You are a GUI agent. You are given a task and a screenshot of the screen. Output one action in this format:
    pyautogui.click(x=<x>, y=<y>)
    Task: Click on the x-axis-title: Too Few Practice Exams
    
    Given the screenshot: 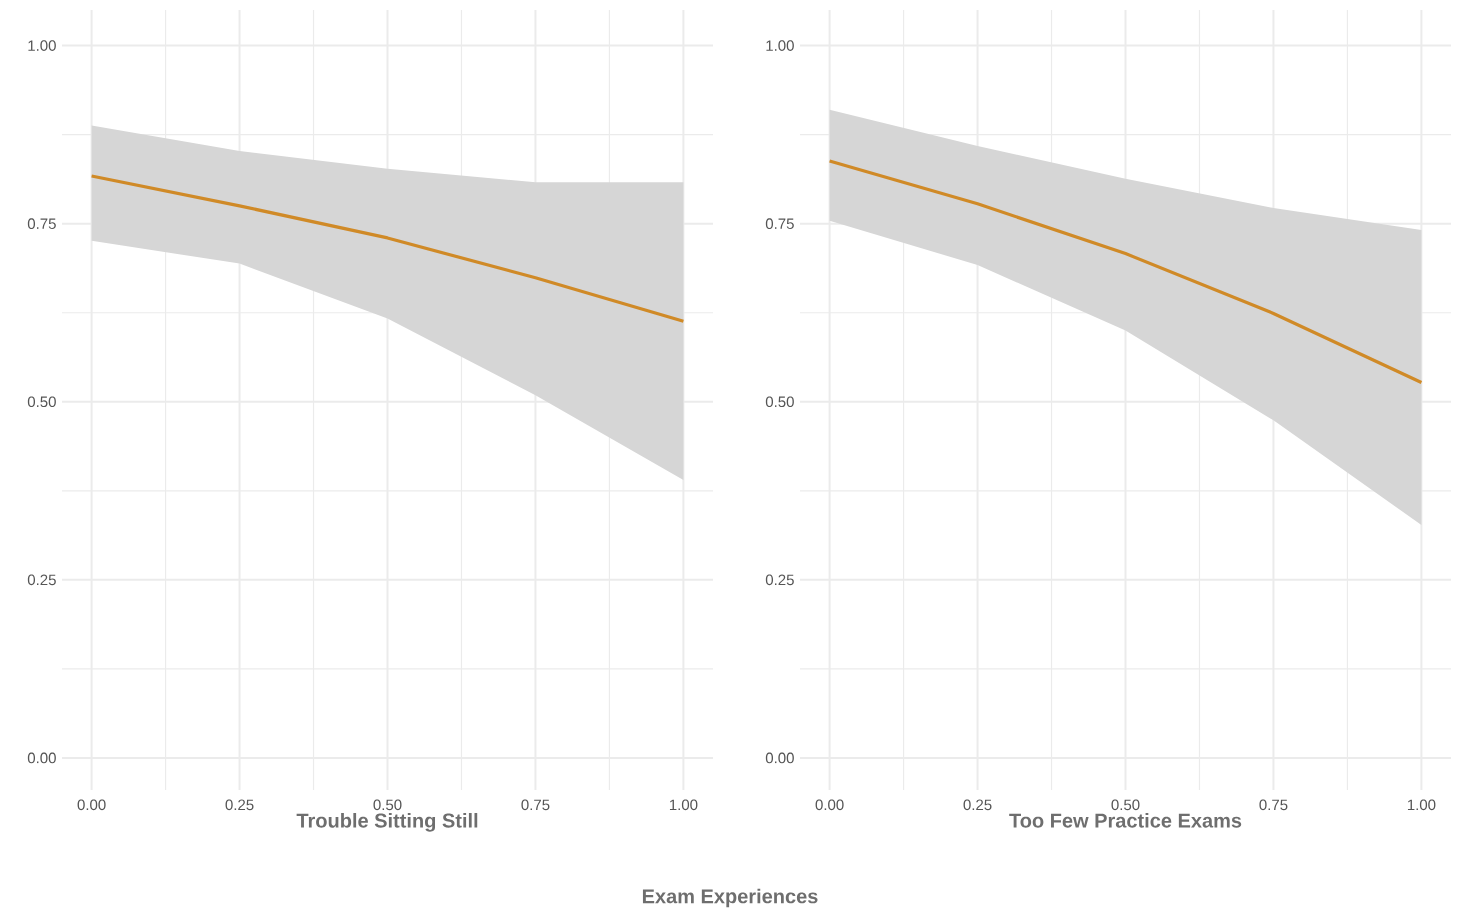 What is the action you would take?
    pyautogui.click(x=1125, y=820)
    